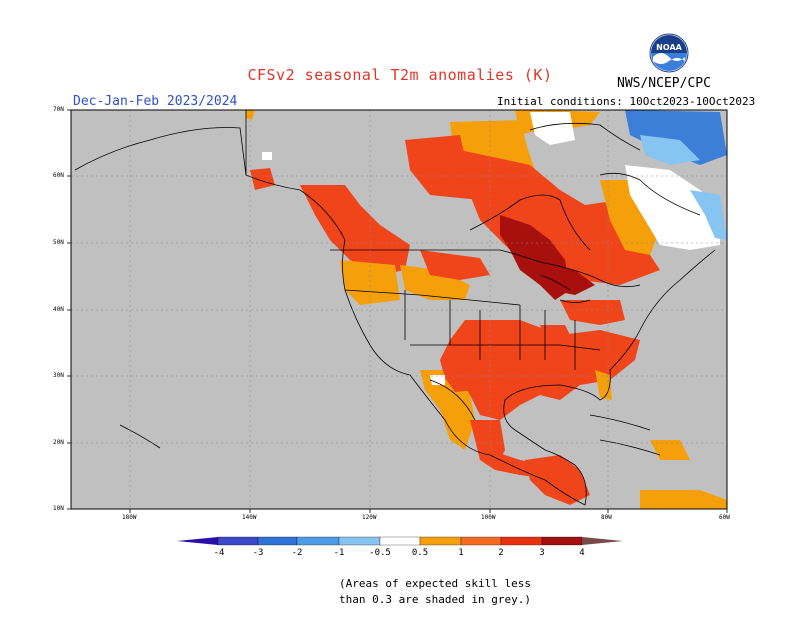 This screenshot has height=618, width=800. I want to click on initial-conditions: Initial conditions: 10Oct2023-10Oct2023, so click(626, 101).